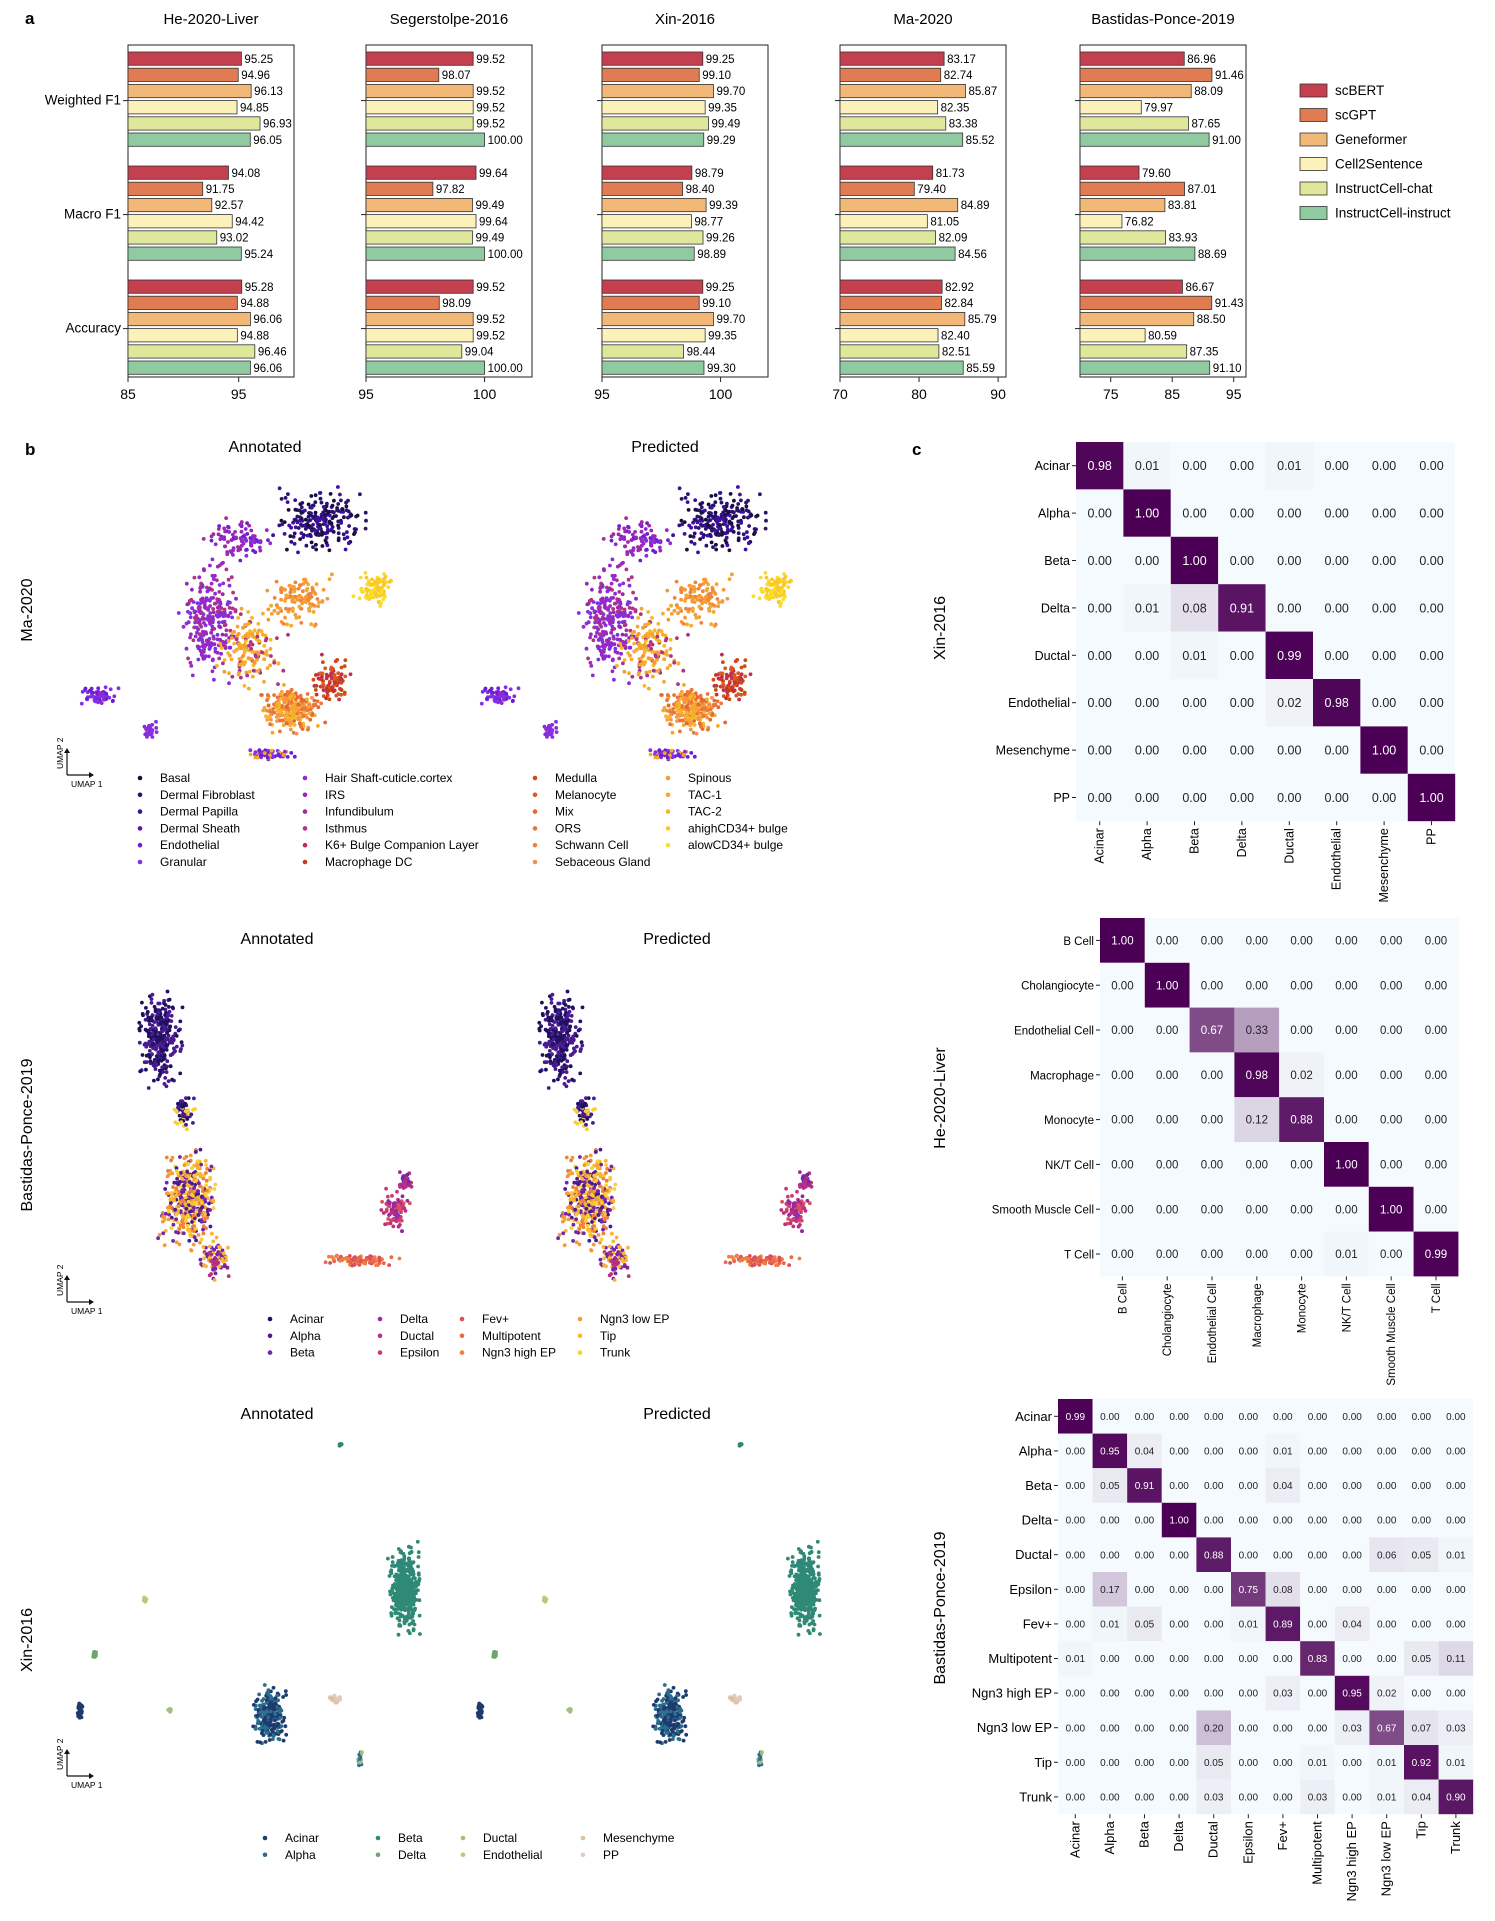 The image size is (1495, 1921). I want to click on bar-value-label: 100.00, so click(505, 141).